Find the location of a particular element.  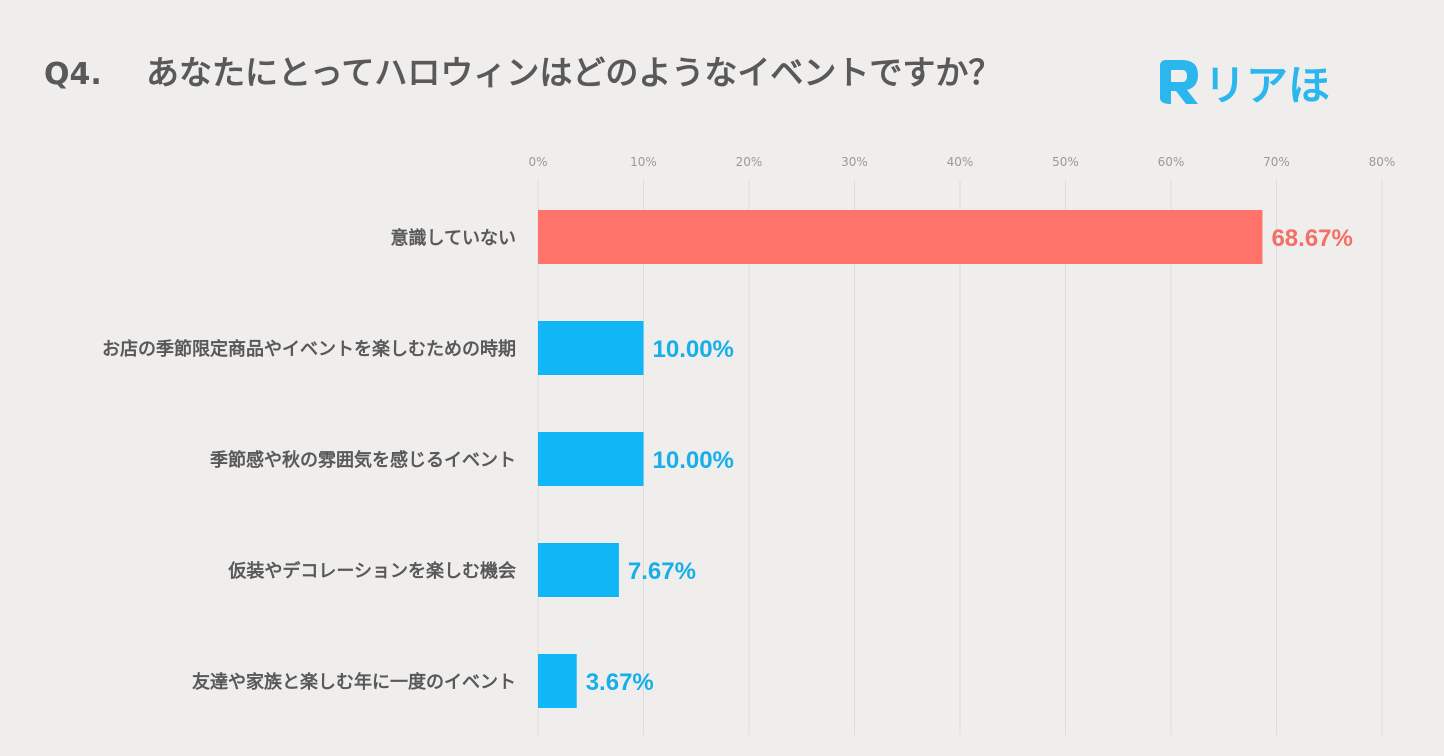

tick-label: 0% is located at coordinates (537, 162).